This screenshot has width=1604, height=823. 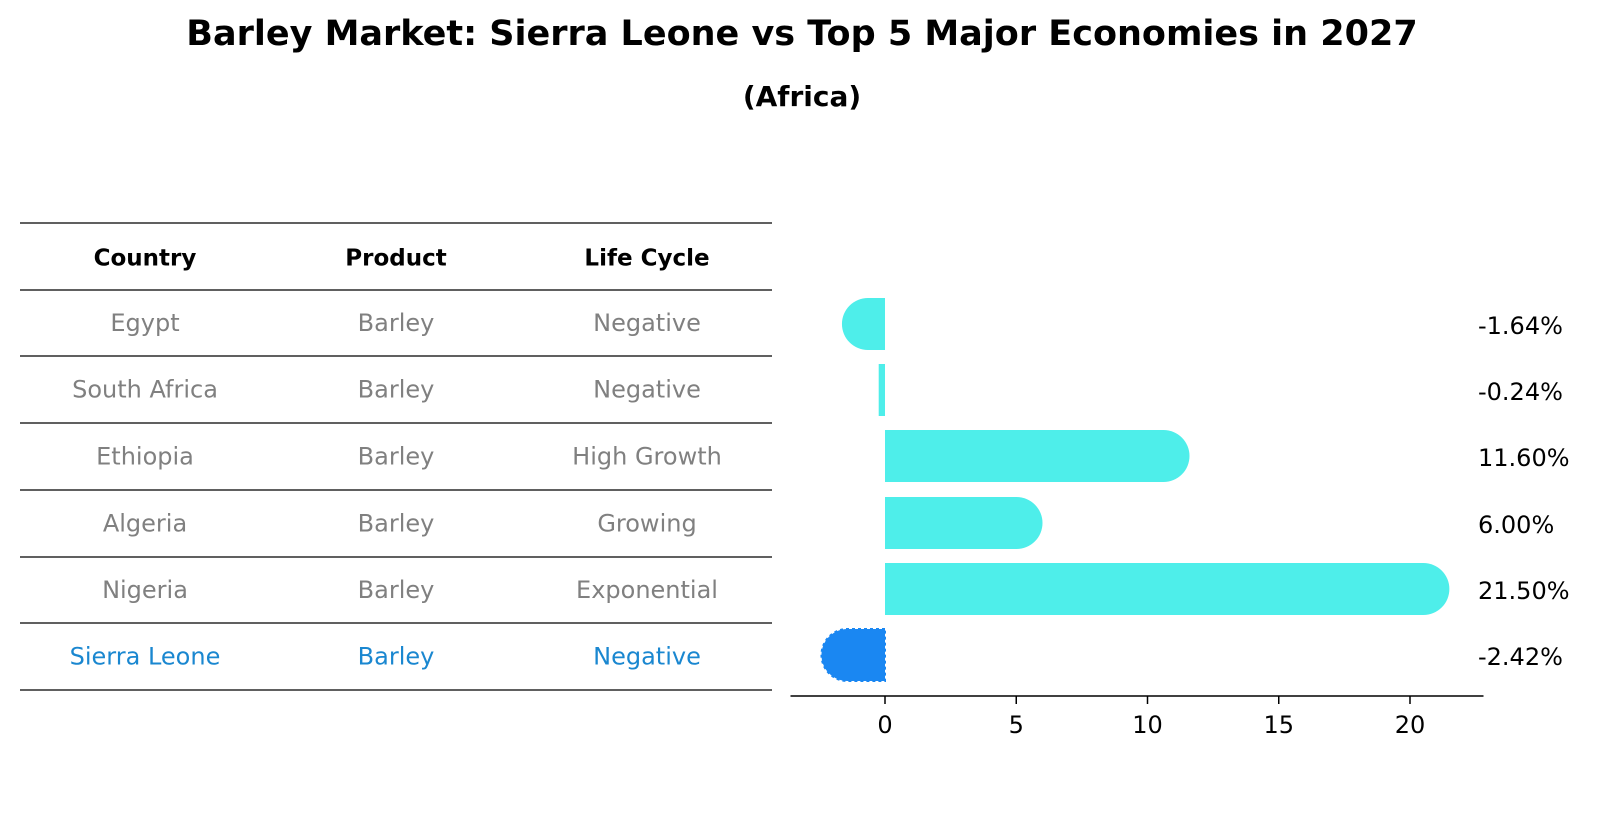 I want to click on bar-value-label: -0.24%, so click(x=1520, y=392).